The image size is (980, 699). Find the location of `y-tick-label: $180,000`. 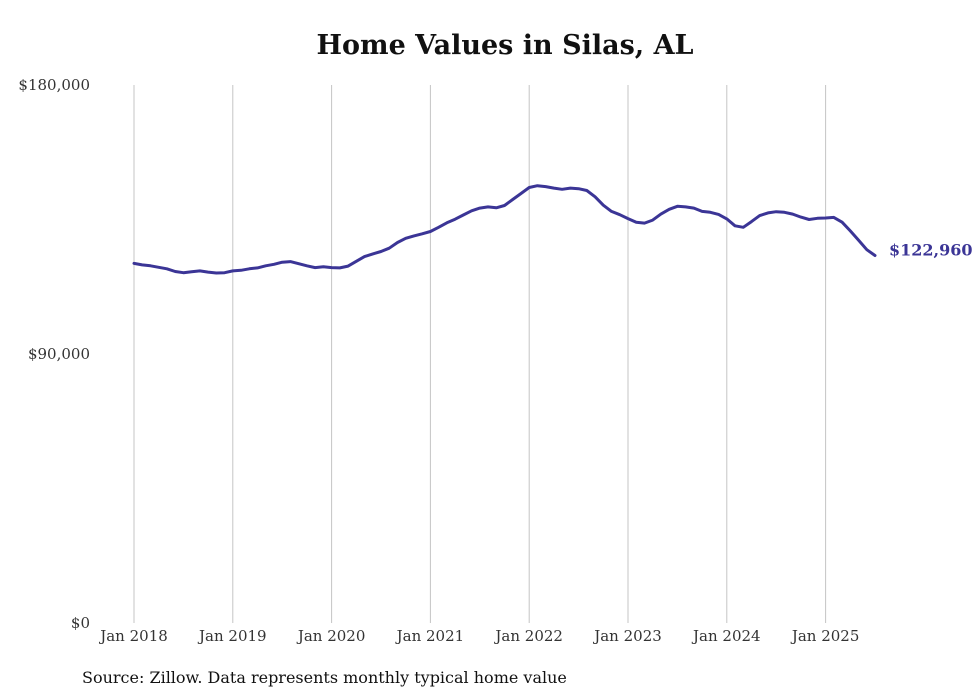

y-tick-label: $180,000 is located at coordinates (54, 85).